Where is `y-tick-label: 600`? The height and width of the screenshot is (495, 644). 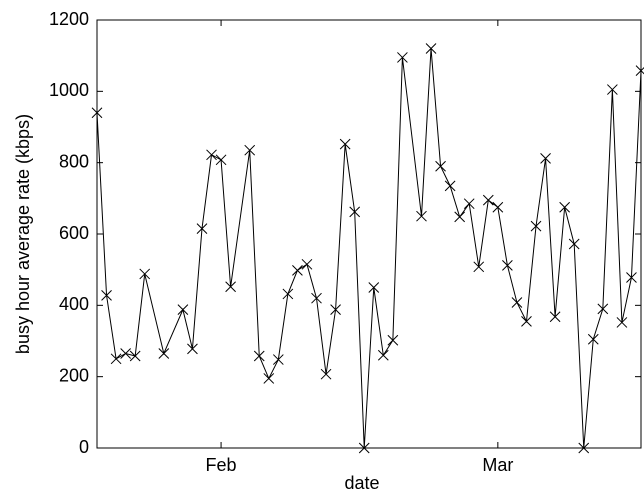
y-tick-label: 600 is located at coordinates (74, 233).